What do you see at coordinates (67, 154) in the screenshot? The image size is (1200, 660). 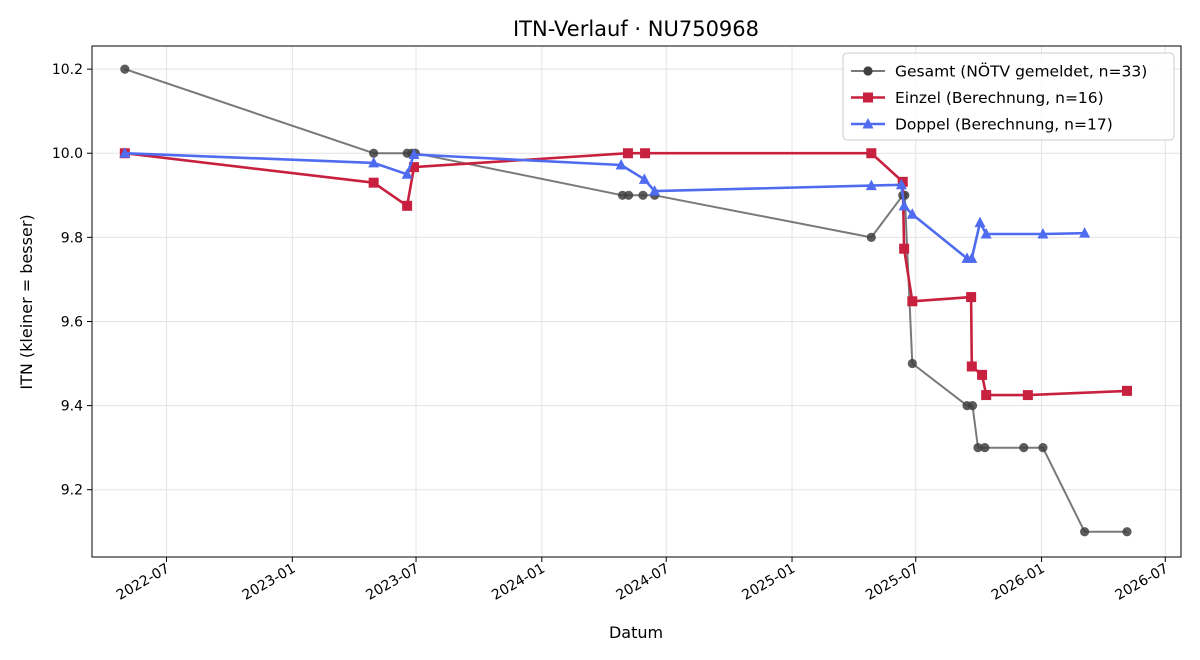 I see `y-tick-label: 10.0` at bounding box center [67, 154].